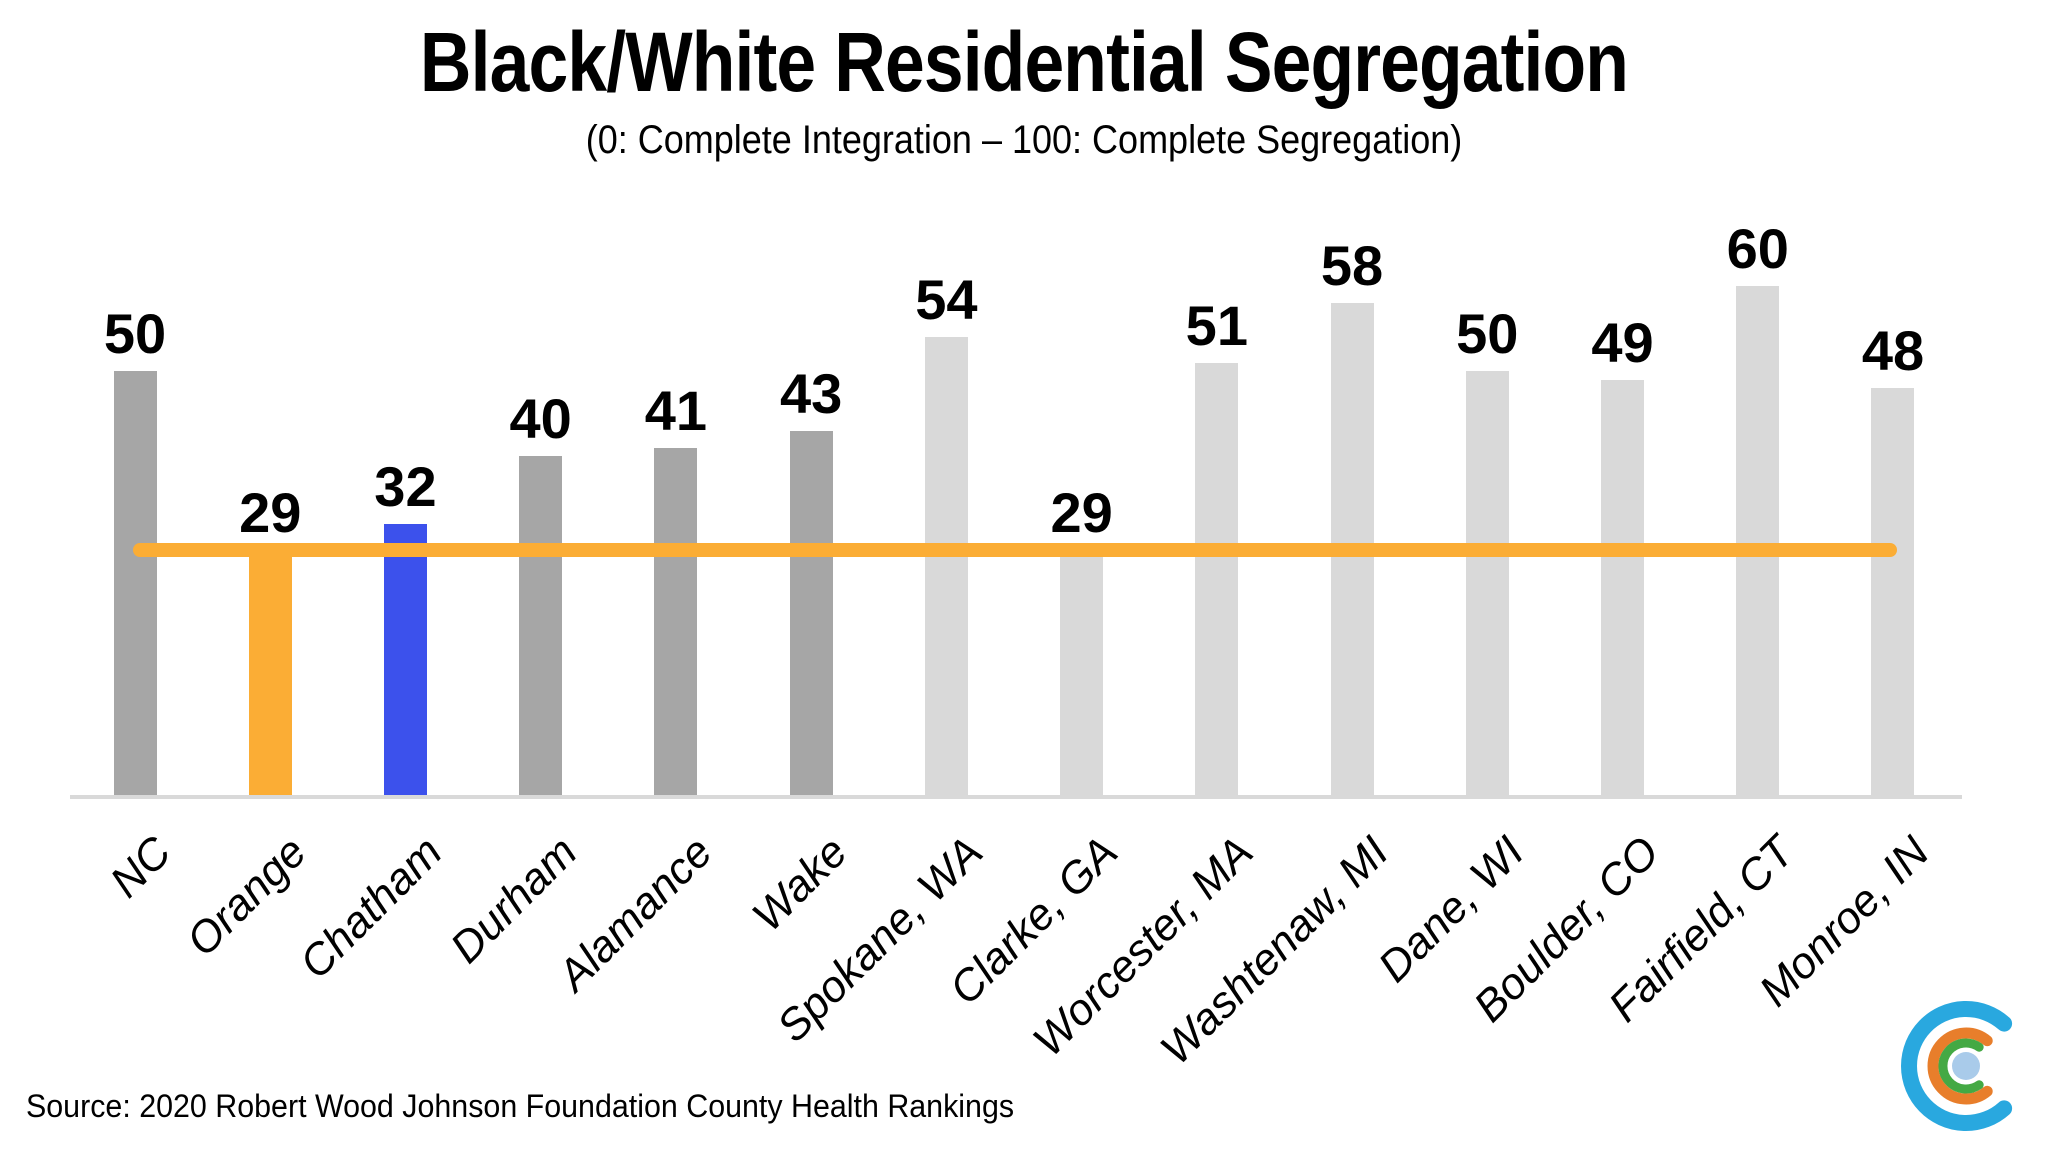  I want to click on reference-line-orange, so click(1015, 550).